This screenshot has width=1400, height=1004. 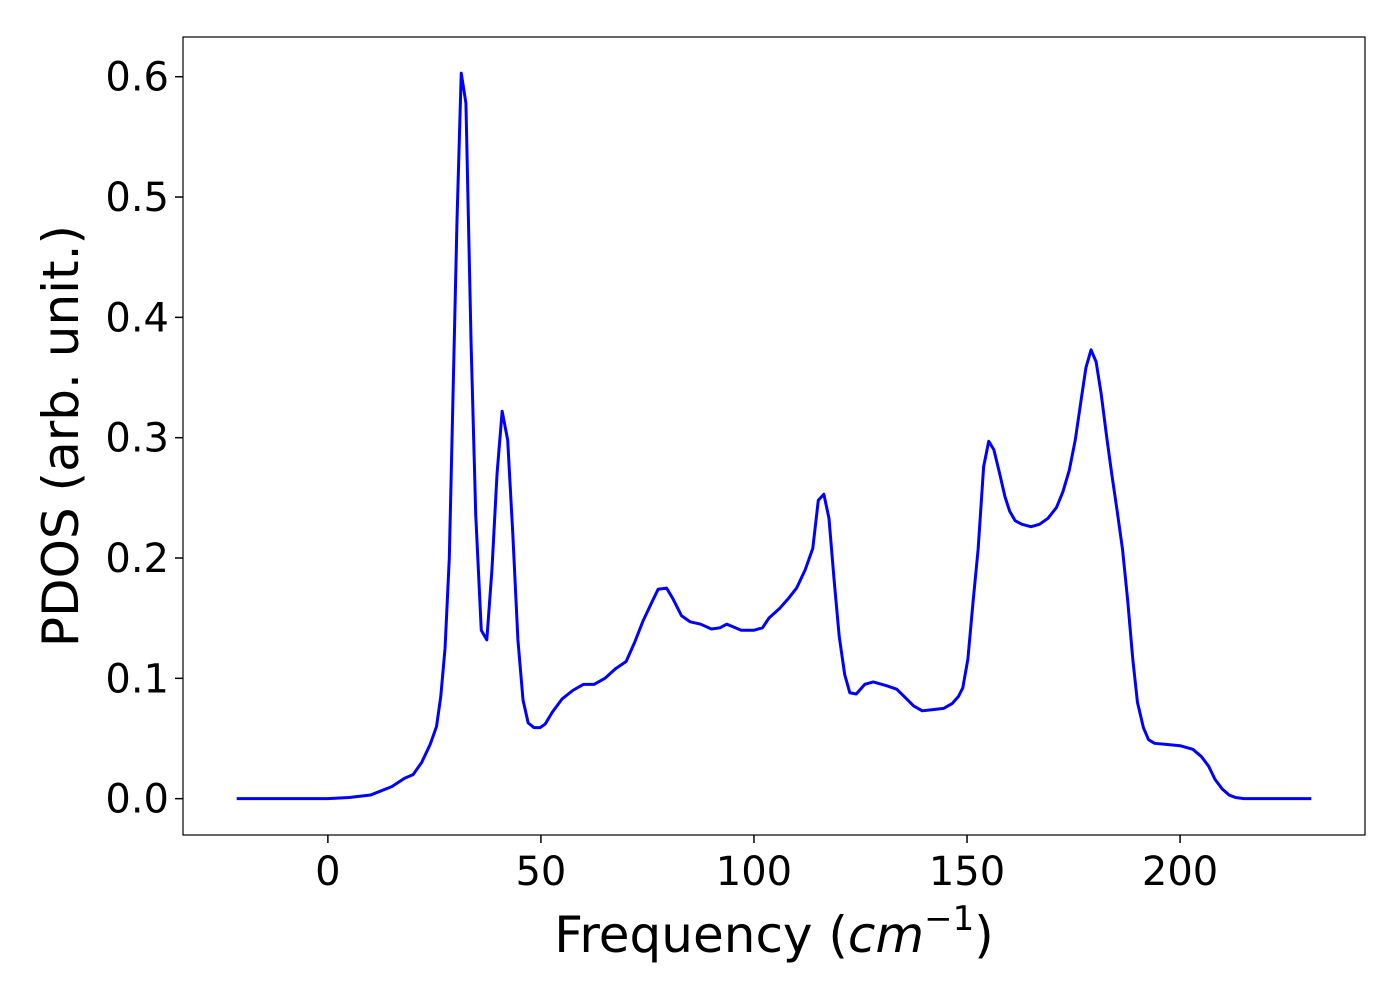 What do you see at coordinates (137, 78) in the screenshot?
I see `y-tick-label: 0.6` at bounding box center [137, 78].